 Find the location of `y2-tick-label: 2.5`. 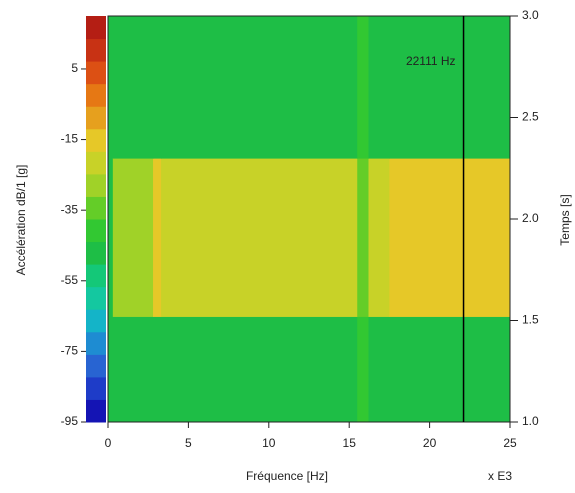

y2-tick-label: 2.5 is located at coordinates (530, 117).